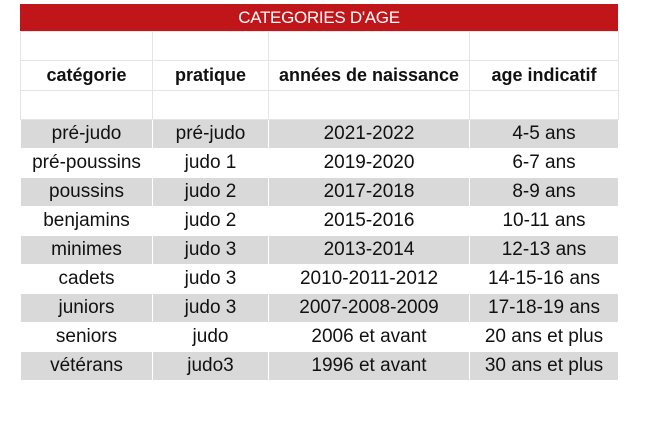  I want to click on table-cell: 14-15-16 ans, so click(544, 279).